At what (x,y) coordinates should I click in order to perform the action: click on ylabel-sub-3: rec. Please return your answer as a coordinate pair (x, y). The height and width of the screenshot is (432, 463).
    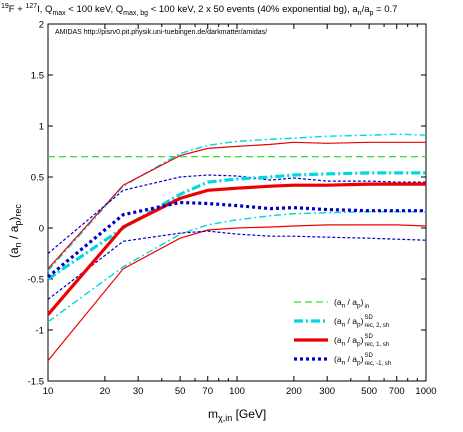
    Looking at the image, I should click on (18, 210).